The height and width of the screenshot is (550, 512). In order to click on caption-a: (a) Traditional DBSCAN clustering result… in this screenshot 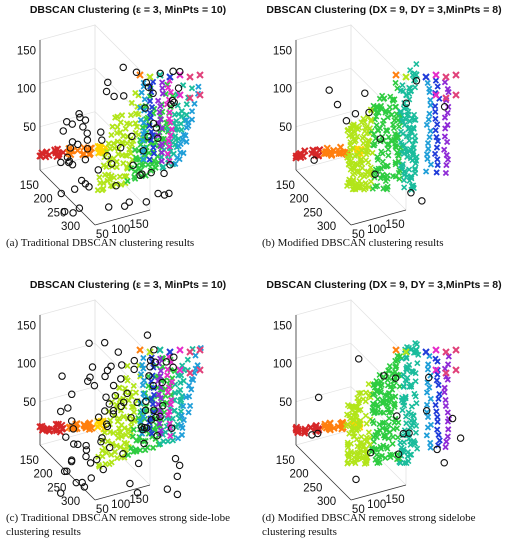, I will do `click(100, 243)`.